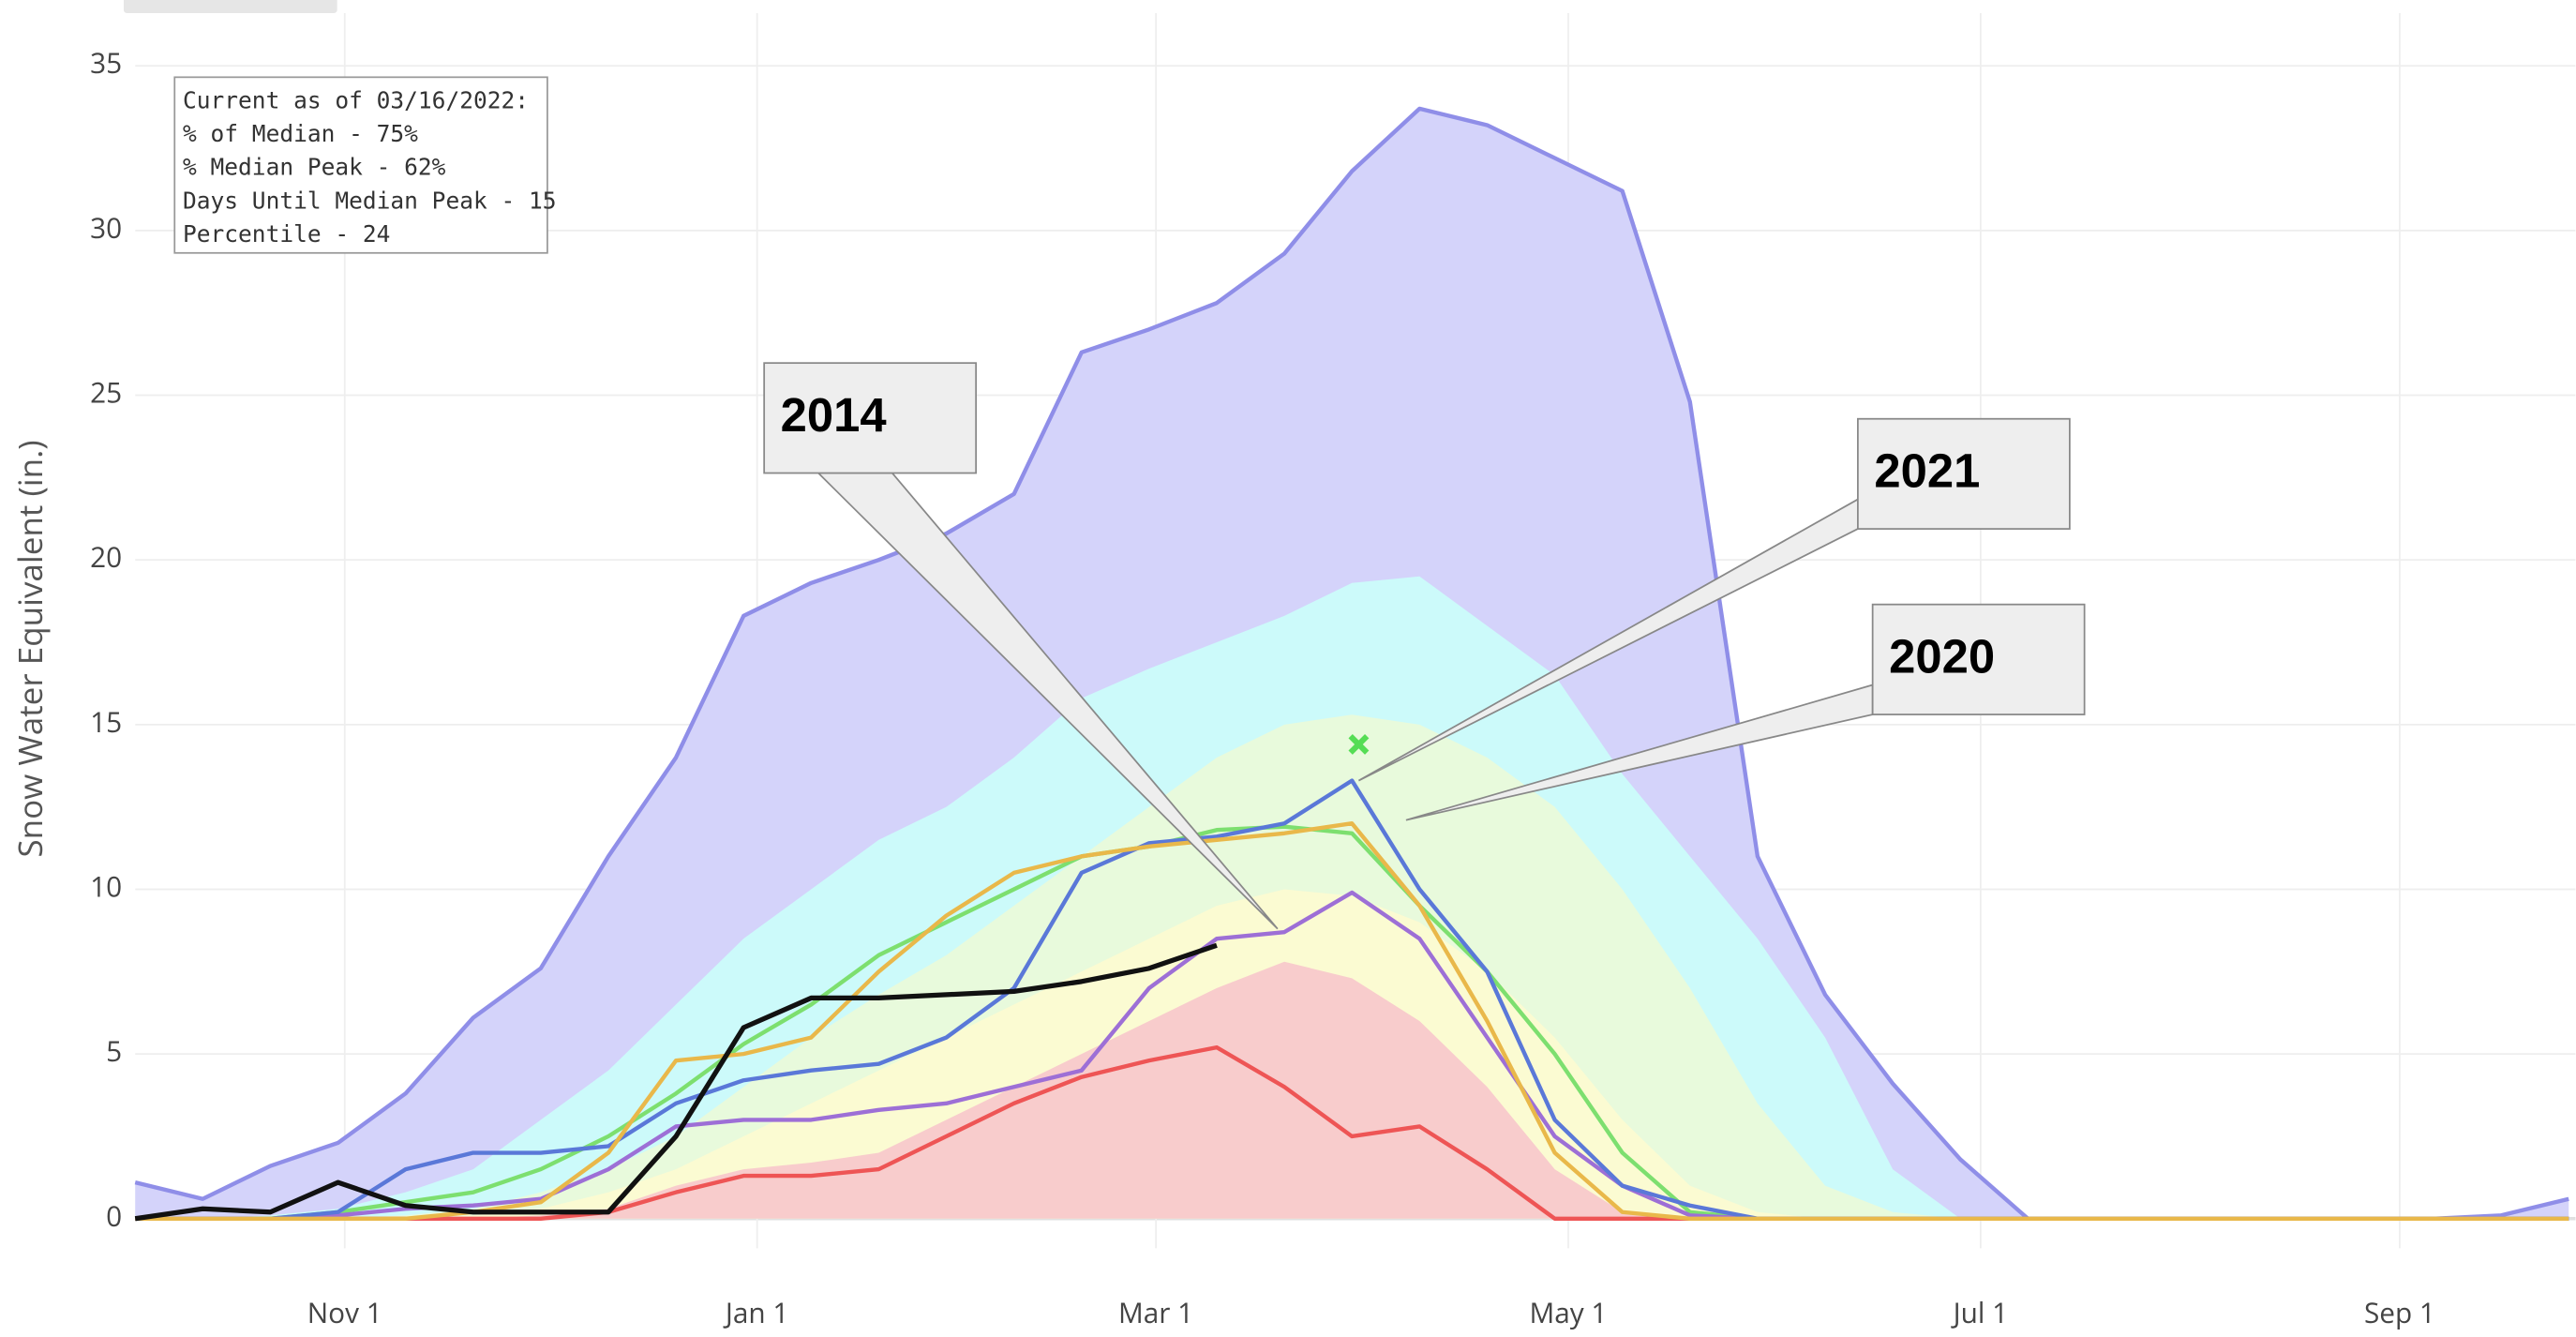 Image resolution: width=2576 pixels, height=1337 pixels. I want to click on info-line: % of Median - 75%, so click(300, 133).